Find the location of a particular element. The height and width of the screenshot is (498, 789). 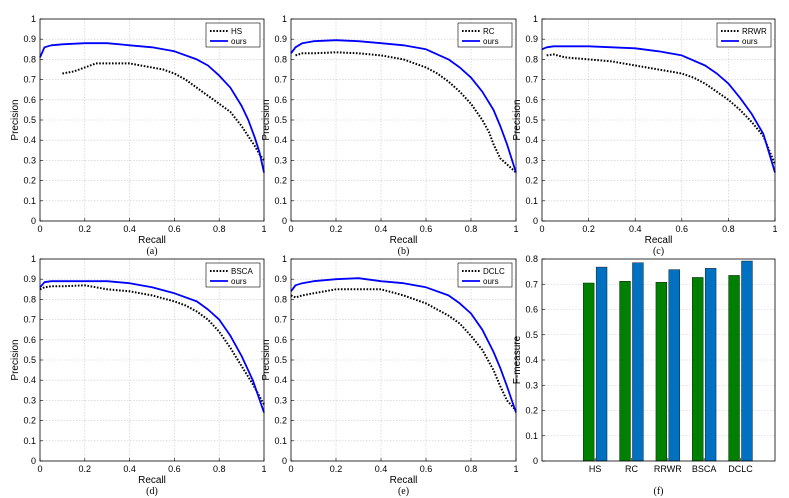

panel-caption: (b) is located at coordinates (404, 251).